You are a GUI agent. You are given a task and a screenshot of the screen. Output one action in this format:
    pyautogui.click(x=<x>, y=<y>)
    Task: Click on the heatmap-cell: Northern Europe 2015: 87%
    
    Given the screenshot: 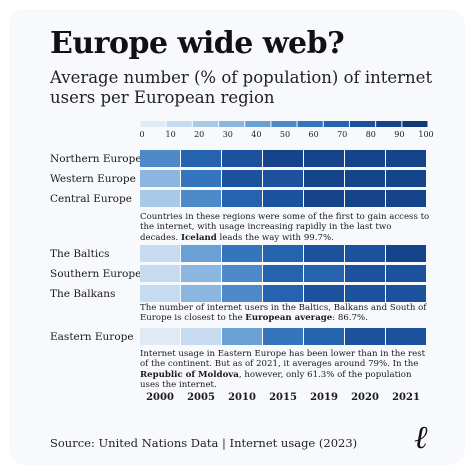 What is the action you would take?
    pyautogui.click(x=283, y=158)
    